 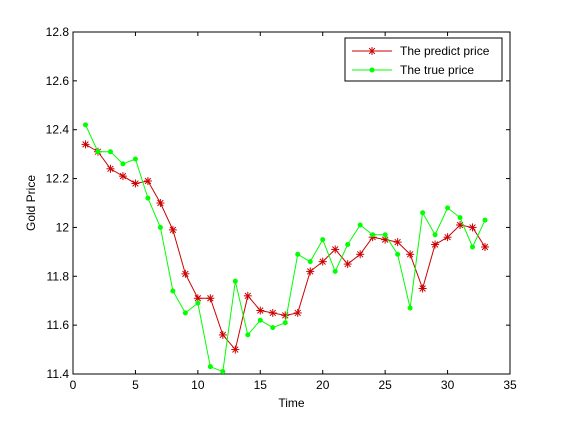 I want to click on x-tick-label: 35, so click(x=510, y=385).